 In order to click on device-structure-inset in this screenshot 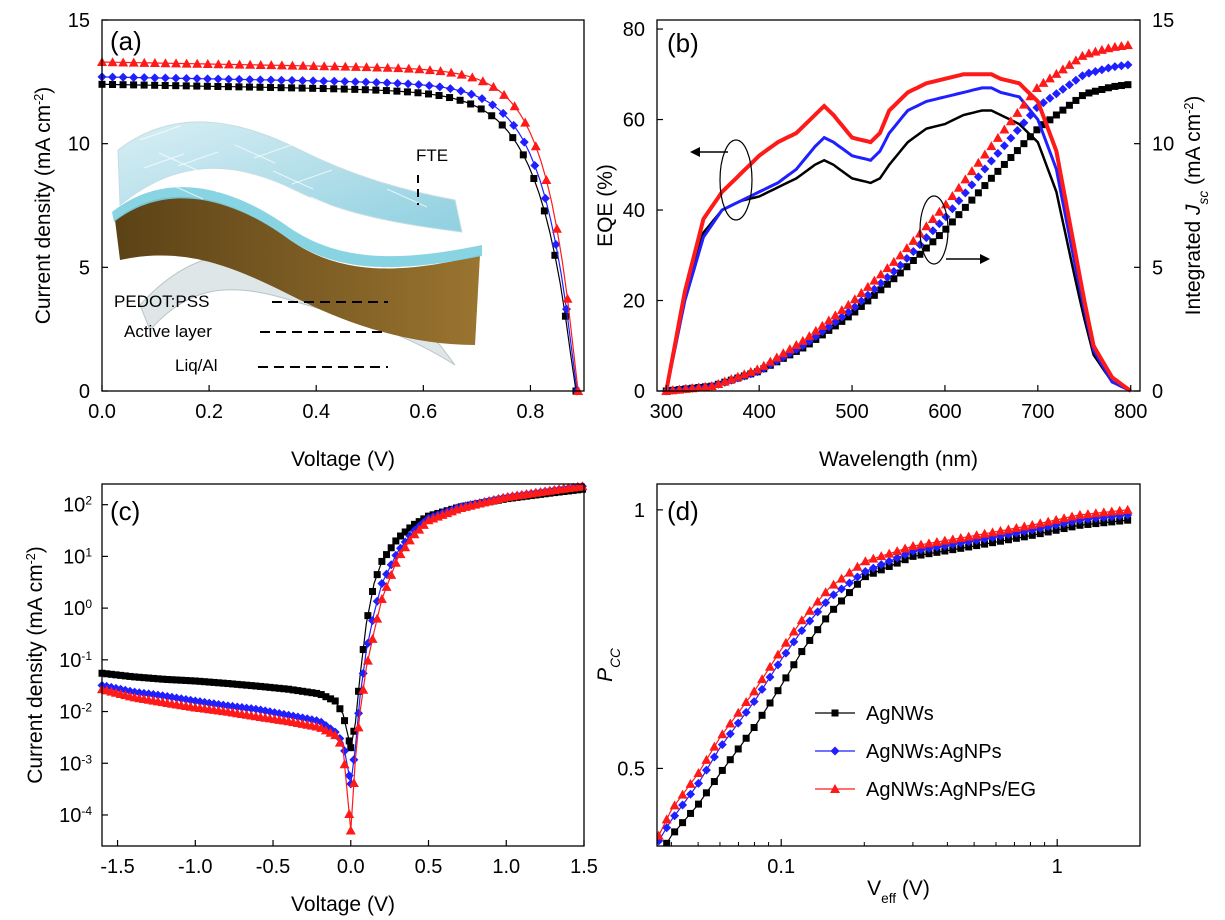, I will do `click(297, 243)`.